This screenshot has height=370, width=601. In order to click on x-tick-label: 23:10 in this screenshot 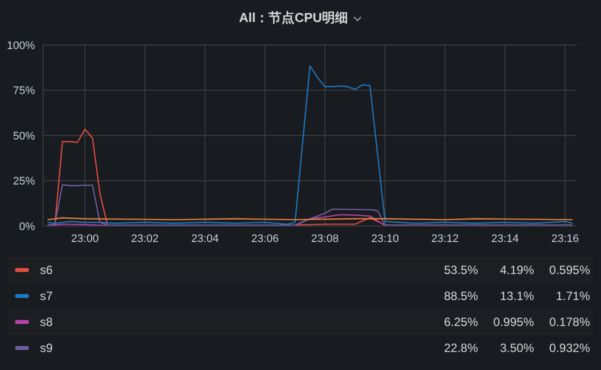, I will do `click(385, 238)`.